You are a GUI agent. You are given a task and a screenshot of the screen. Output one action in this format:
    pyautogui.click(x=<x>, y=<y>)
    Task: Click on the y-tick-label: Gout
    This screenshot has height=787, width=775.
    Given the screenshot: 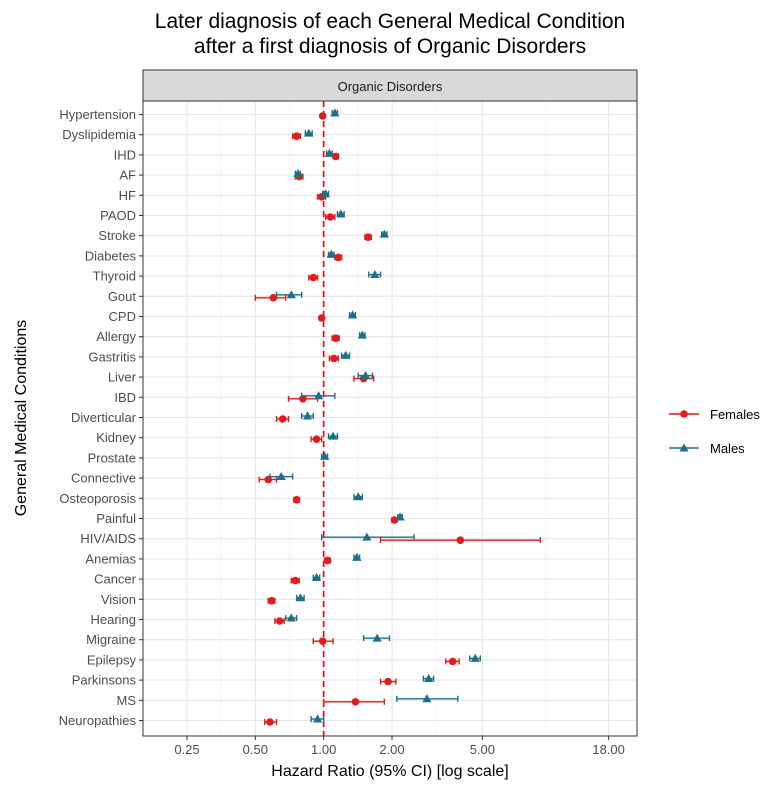 What is the action you would take?
    pyautogui.click(x=122, y=296)
    